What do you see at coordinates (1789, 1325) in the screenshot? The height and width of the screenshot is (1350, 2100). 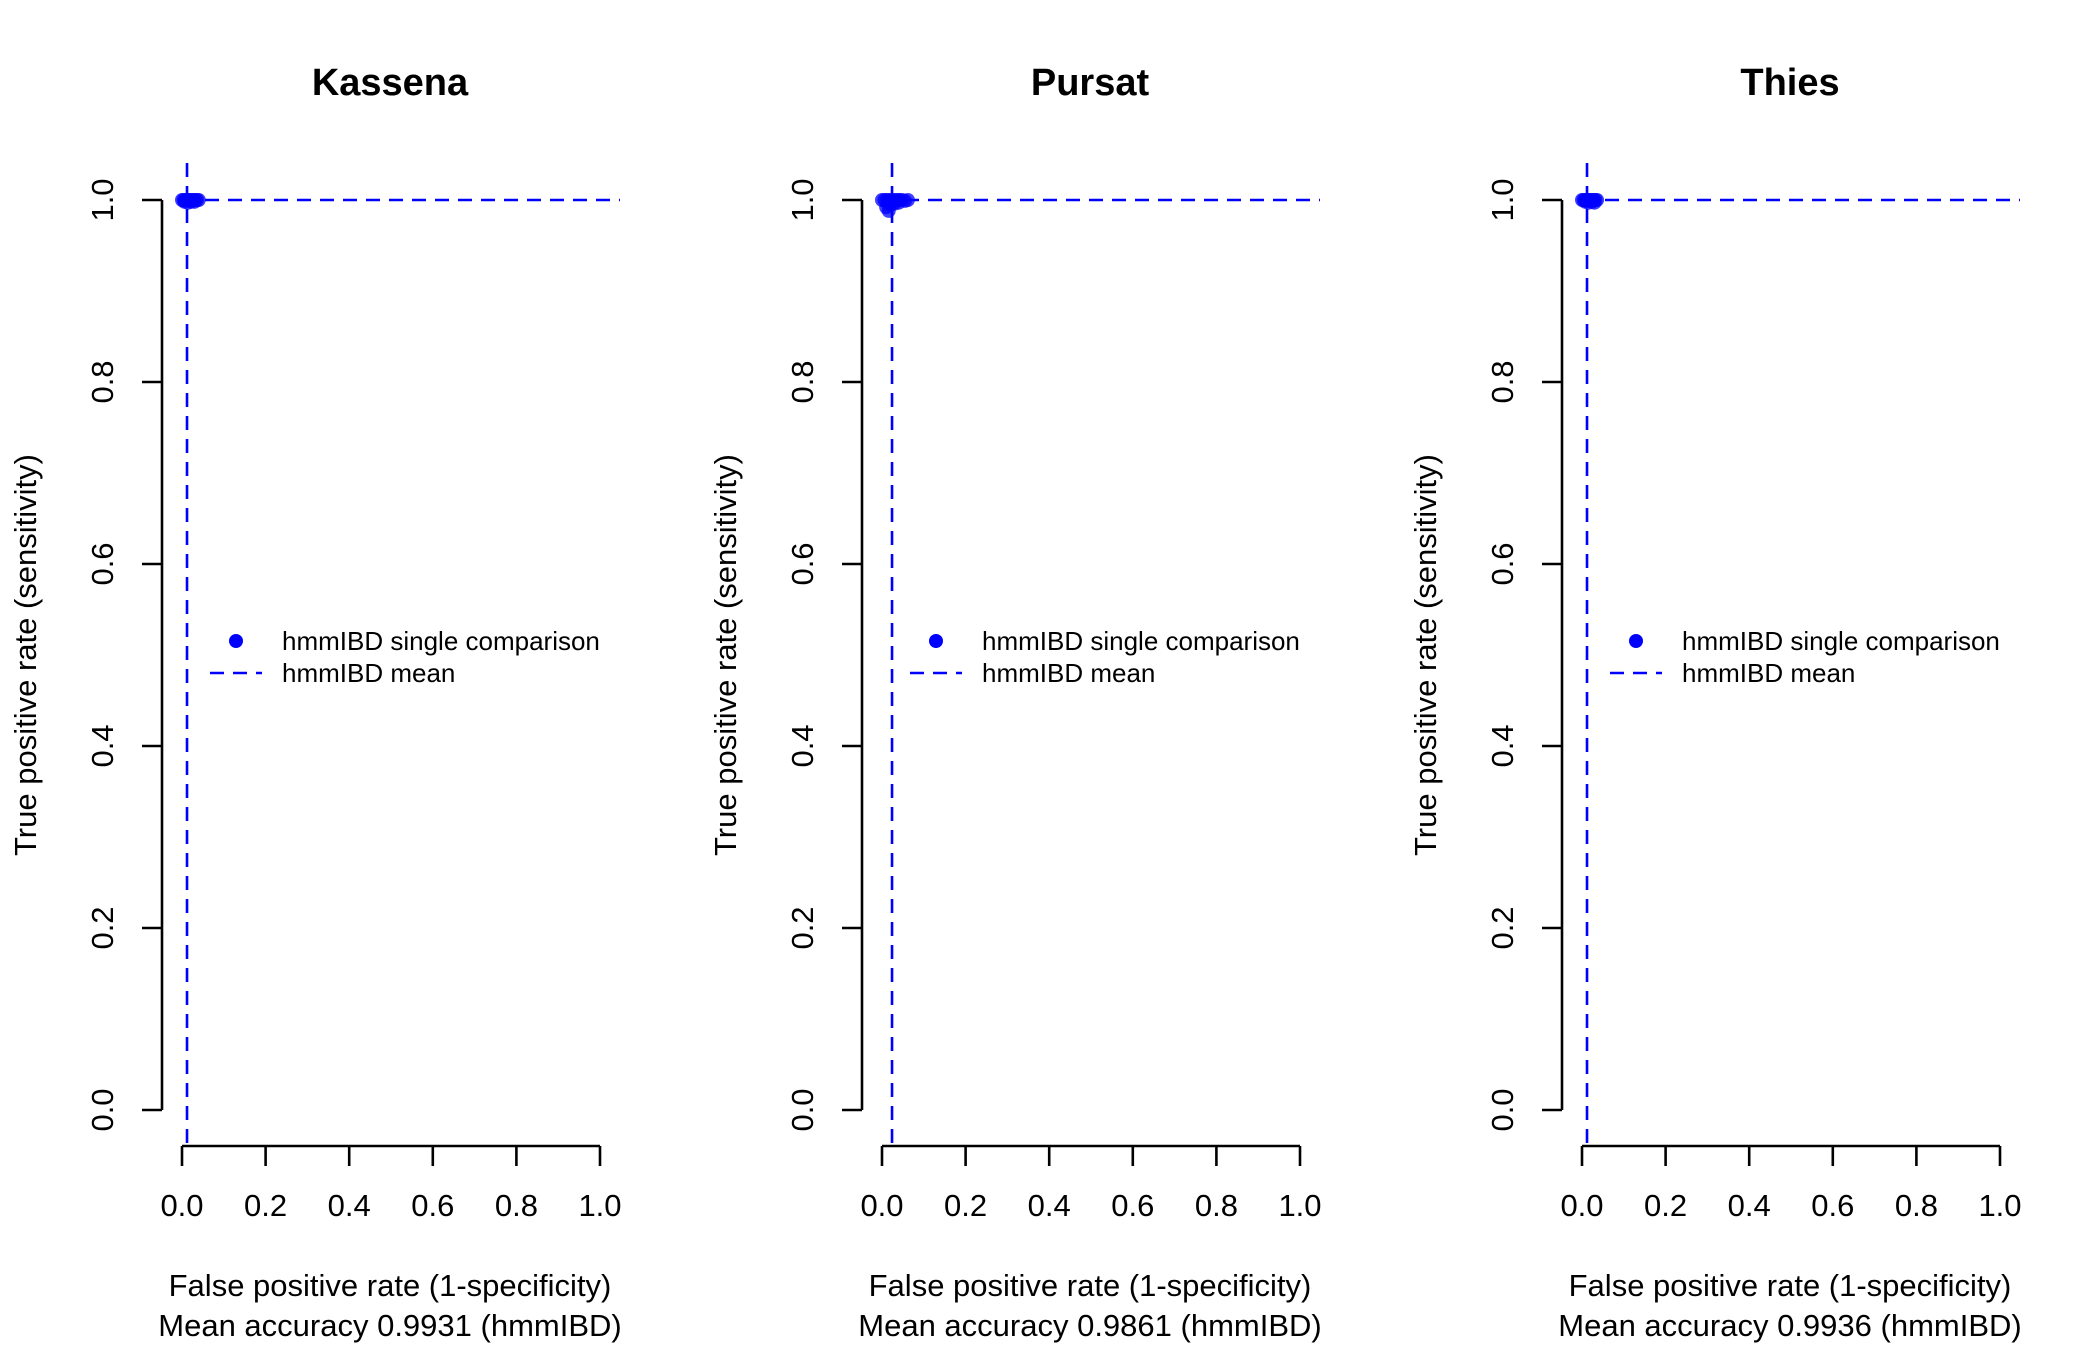 I see `accuracy-caption: Mean accuracy 0.9936 (hmmIBD)` at bounding box center [1789, 1325].